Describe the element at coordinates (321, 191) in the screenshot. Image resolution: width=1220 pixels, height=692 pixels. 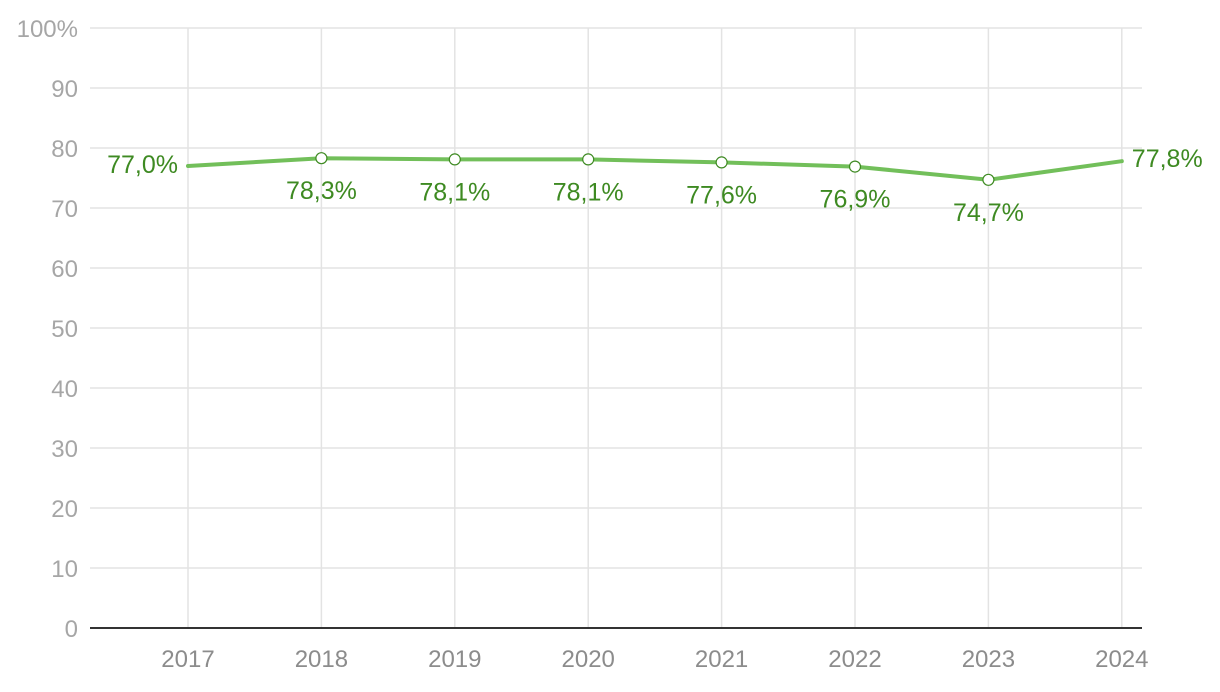
I see `data-label: 78,3%` at that location.